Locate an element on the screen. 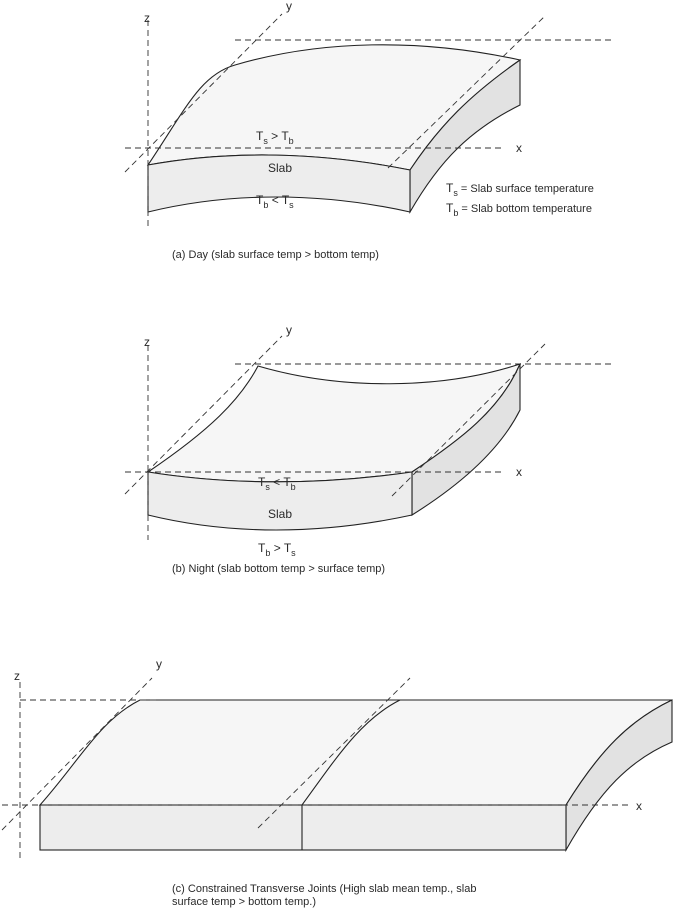 This screenshot has width=680, height=922. panel-a-z-label: z is located at coordinates (147, 18).